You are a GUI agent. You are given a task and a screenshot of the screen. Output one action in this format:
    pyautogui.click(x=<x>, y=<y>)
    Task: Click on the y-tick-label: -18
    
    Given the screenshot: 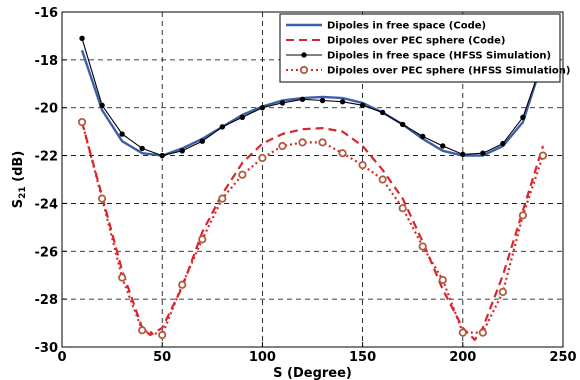 What is the action you would take?
    pyautogui.click(x=47, y=61)
    